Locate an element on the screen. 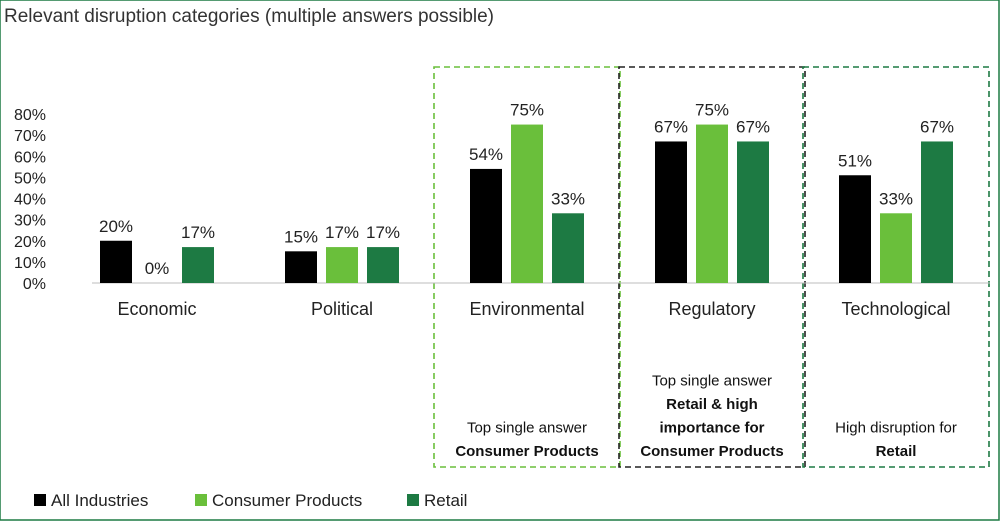 The width and height of the screenshot is (1000, 521). category-label-economic: Economic is located at coordinates (156, 309).